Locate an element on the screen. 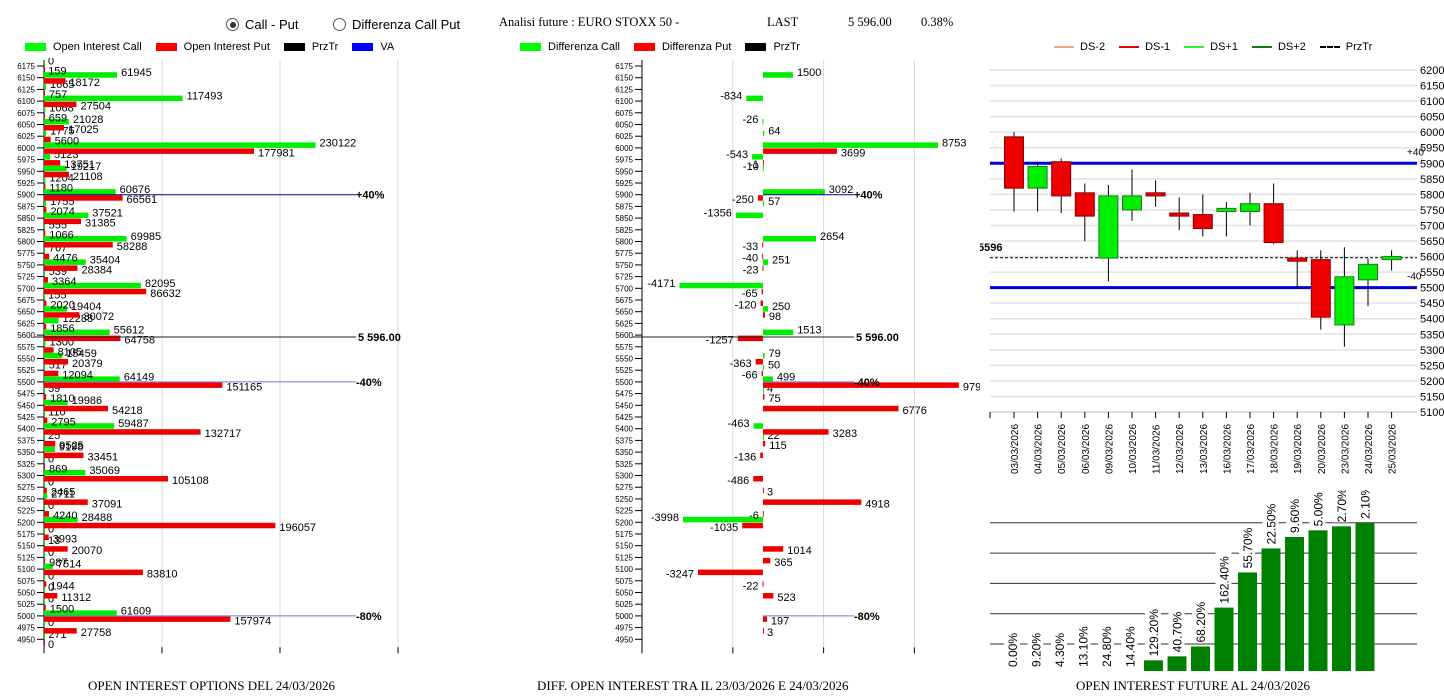 The height and width of the screenshot is (700, 1444). bar-value-label: 64149 is located at coordinates (139, 377).